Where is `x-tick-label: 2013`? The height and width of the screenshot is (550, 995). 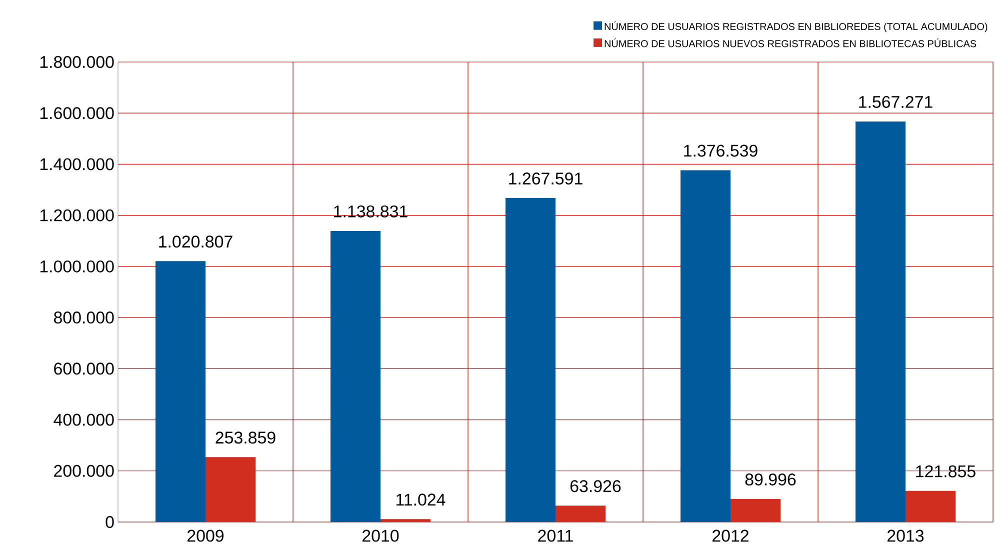
x-tick-label: 2013 is located at coordinates (906, 536).